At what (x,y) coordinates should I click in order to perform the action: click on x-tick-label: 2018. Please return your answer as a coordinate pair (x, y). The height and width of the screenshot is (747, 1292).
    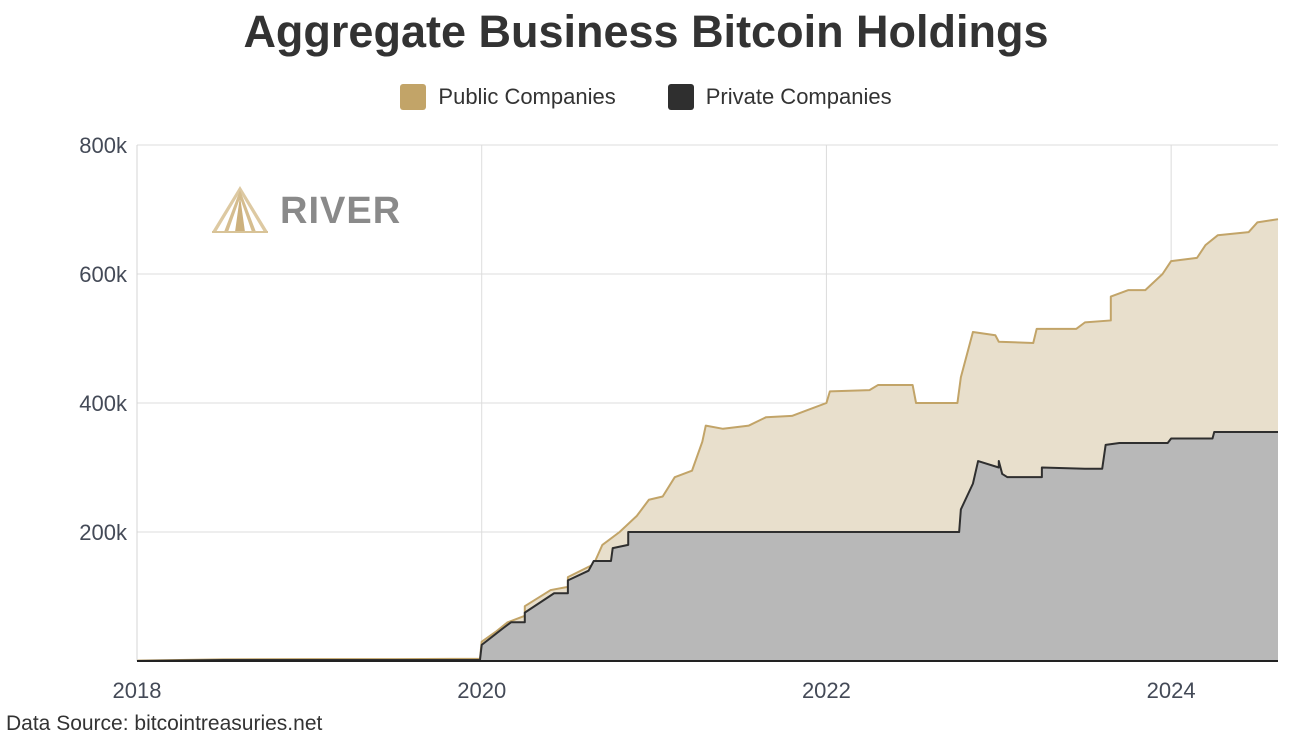
    Looking at the image, I should click on (137, 690).